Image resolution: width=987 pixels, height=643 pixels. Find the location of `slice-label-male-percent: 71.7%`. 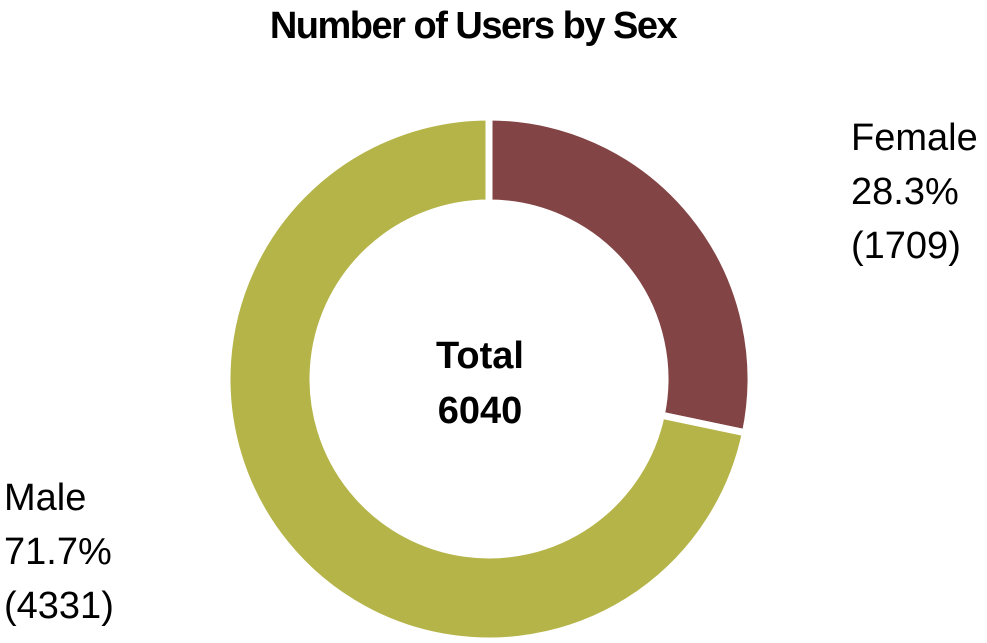

slice-label-male-percent: 71.7% is located at coordinates (58, 552).